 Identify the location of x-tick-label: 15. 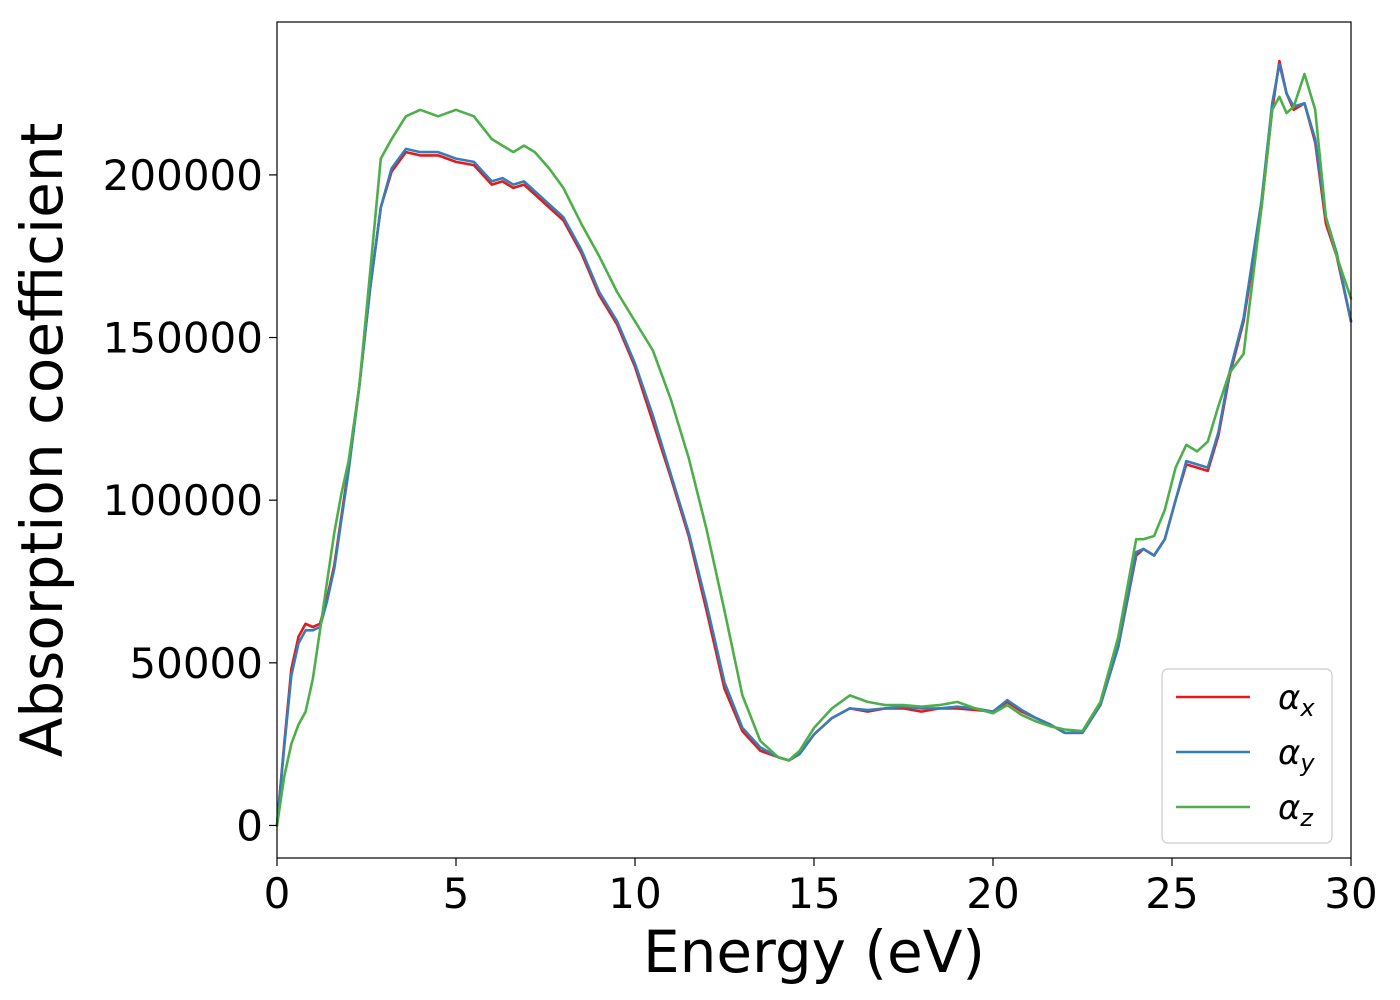
(813, 893).